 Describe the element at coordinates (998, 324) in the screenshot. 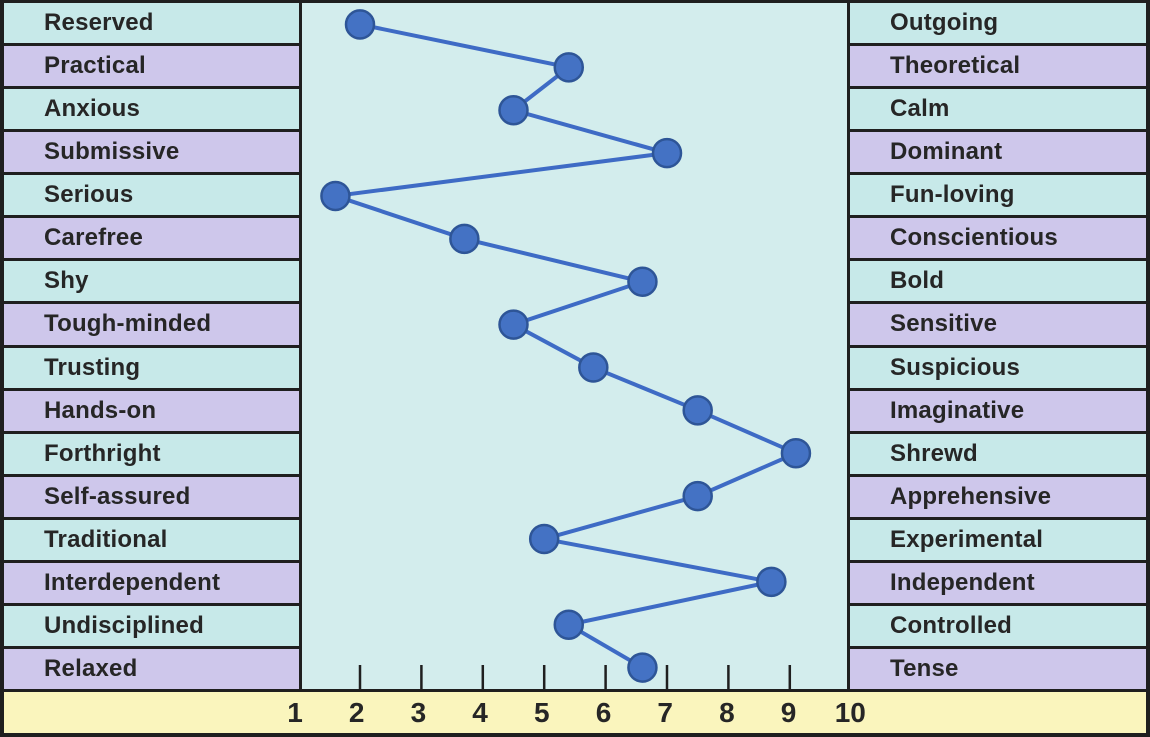

I see `trait-label-right-sensitive: Sensitive` at that location.